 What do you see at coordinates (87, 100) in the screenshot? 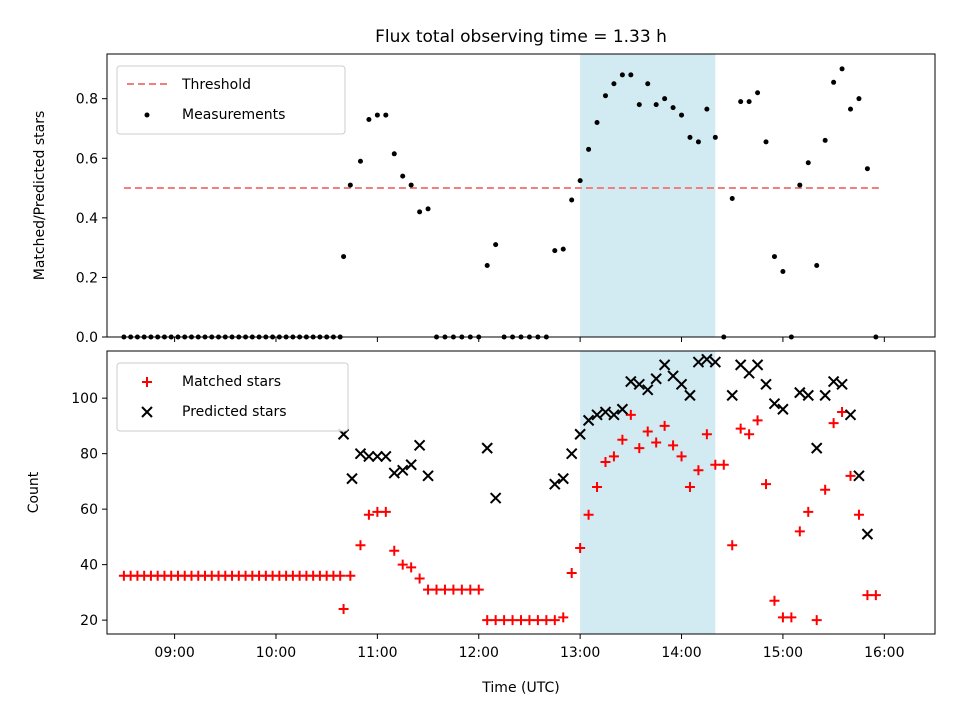
I see `y-tick-label: 0.8` at bounding box center [87, 100].